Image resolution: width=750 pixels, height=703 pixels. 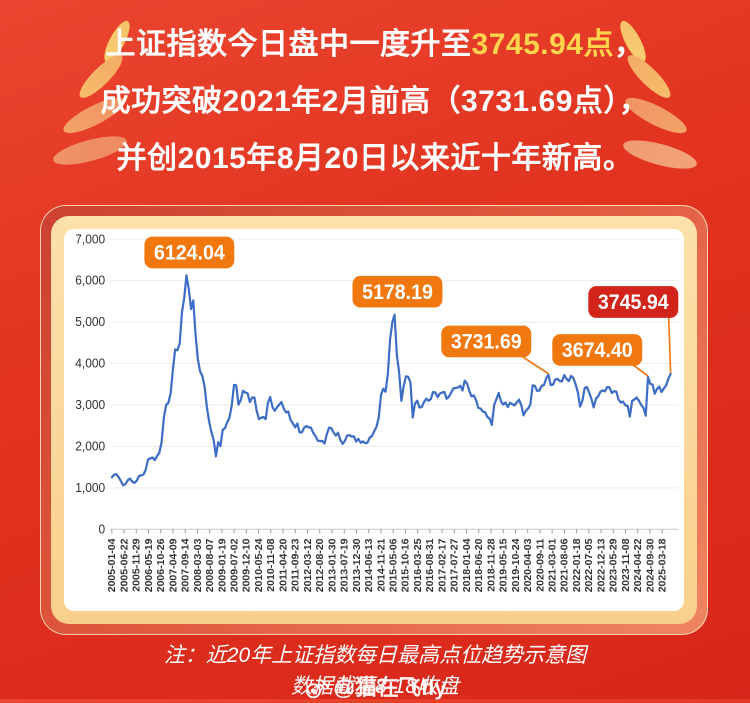 I want to click on svg-text: 2017-02-17, so click(x=443, y=565).